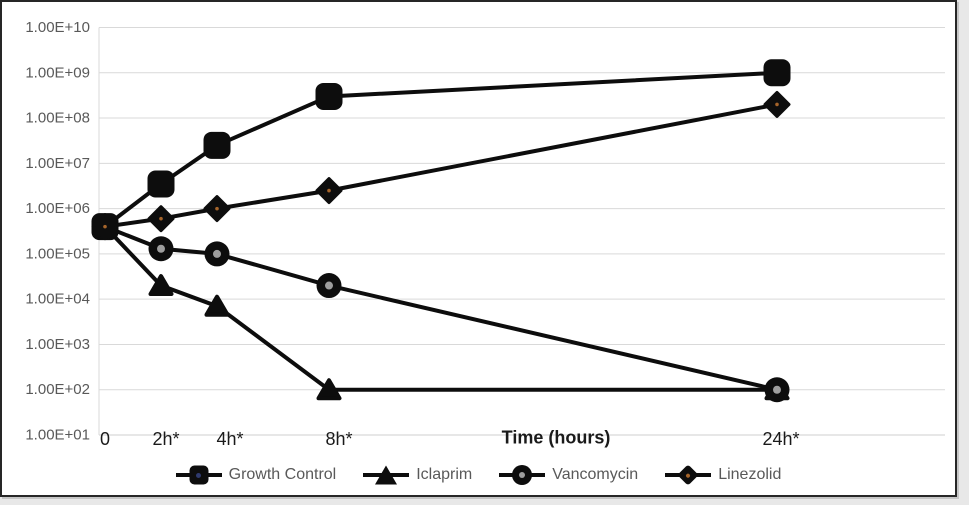  I want to click on legend-diamond-dot, so click(688, 475).